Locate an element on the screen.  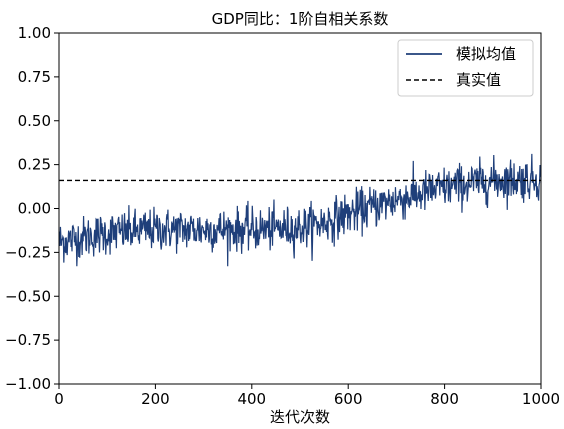
legend-label-true-value: 真实值 is located at coordinates (478, 80).